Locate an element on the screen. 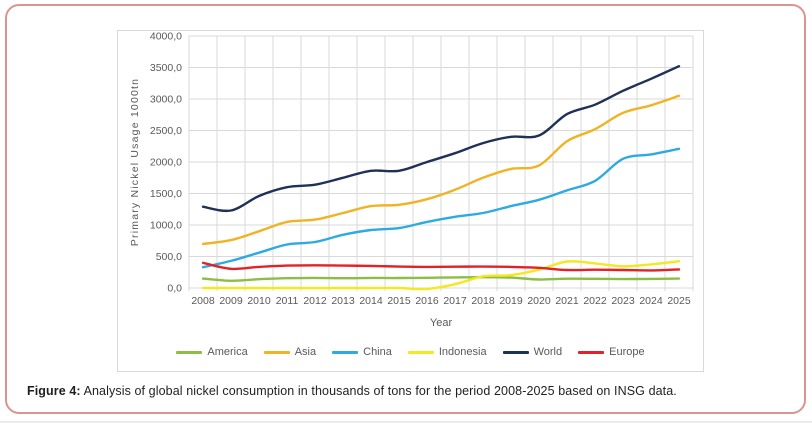 The width and height of the screenshot is (812, 423). legend-item-china: China is located at coordinates (362, 351).